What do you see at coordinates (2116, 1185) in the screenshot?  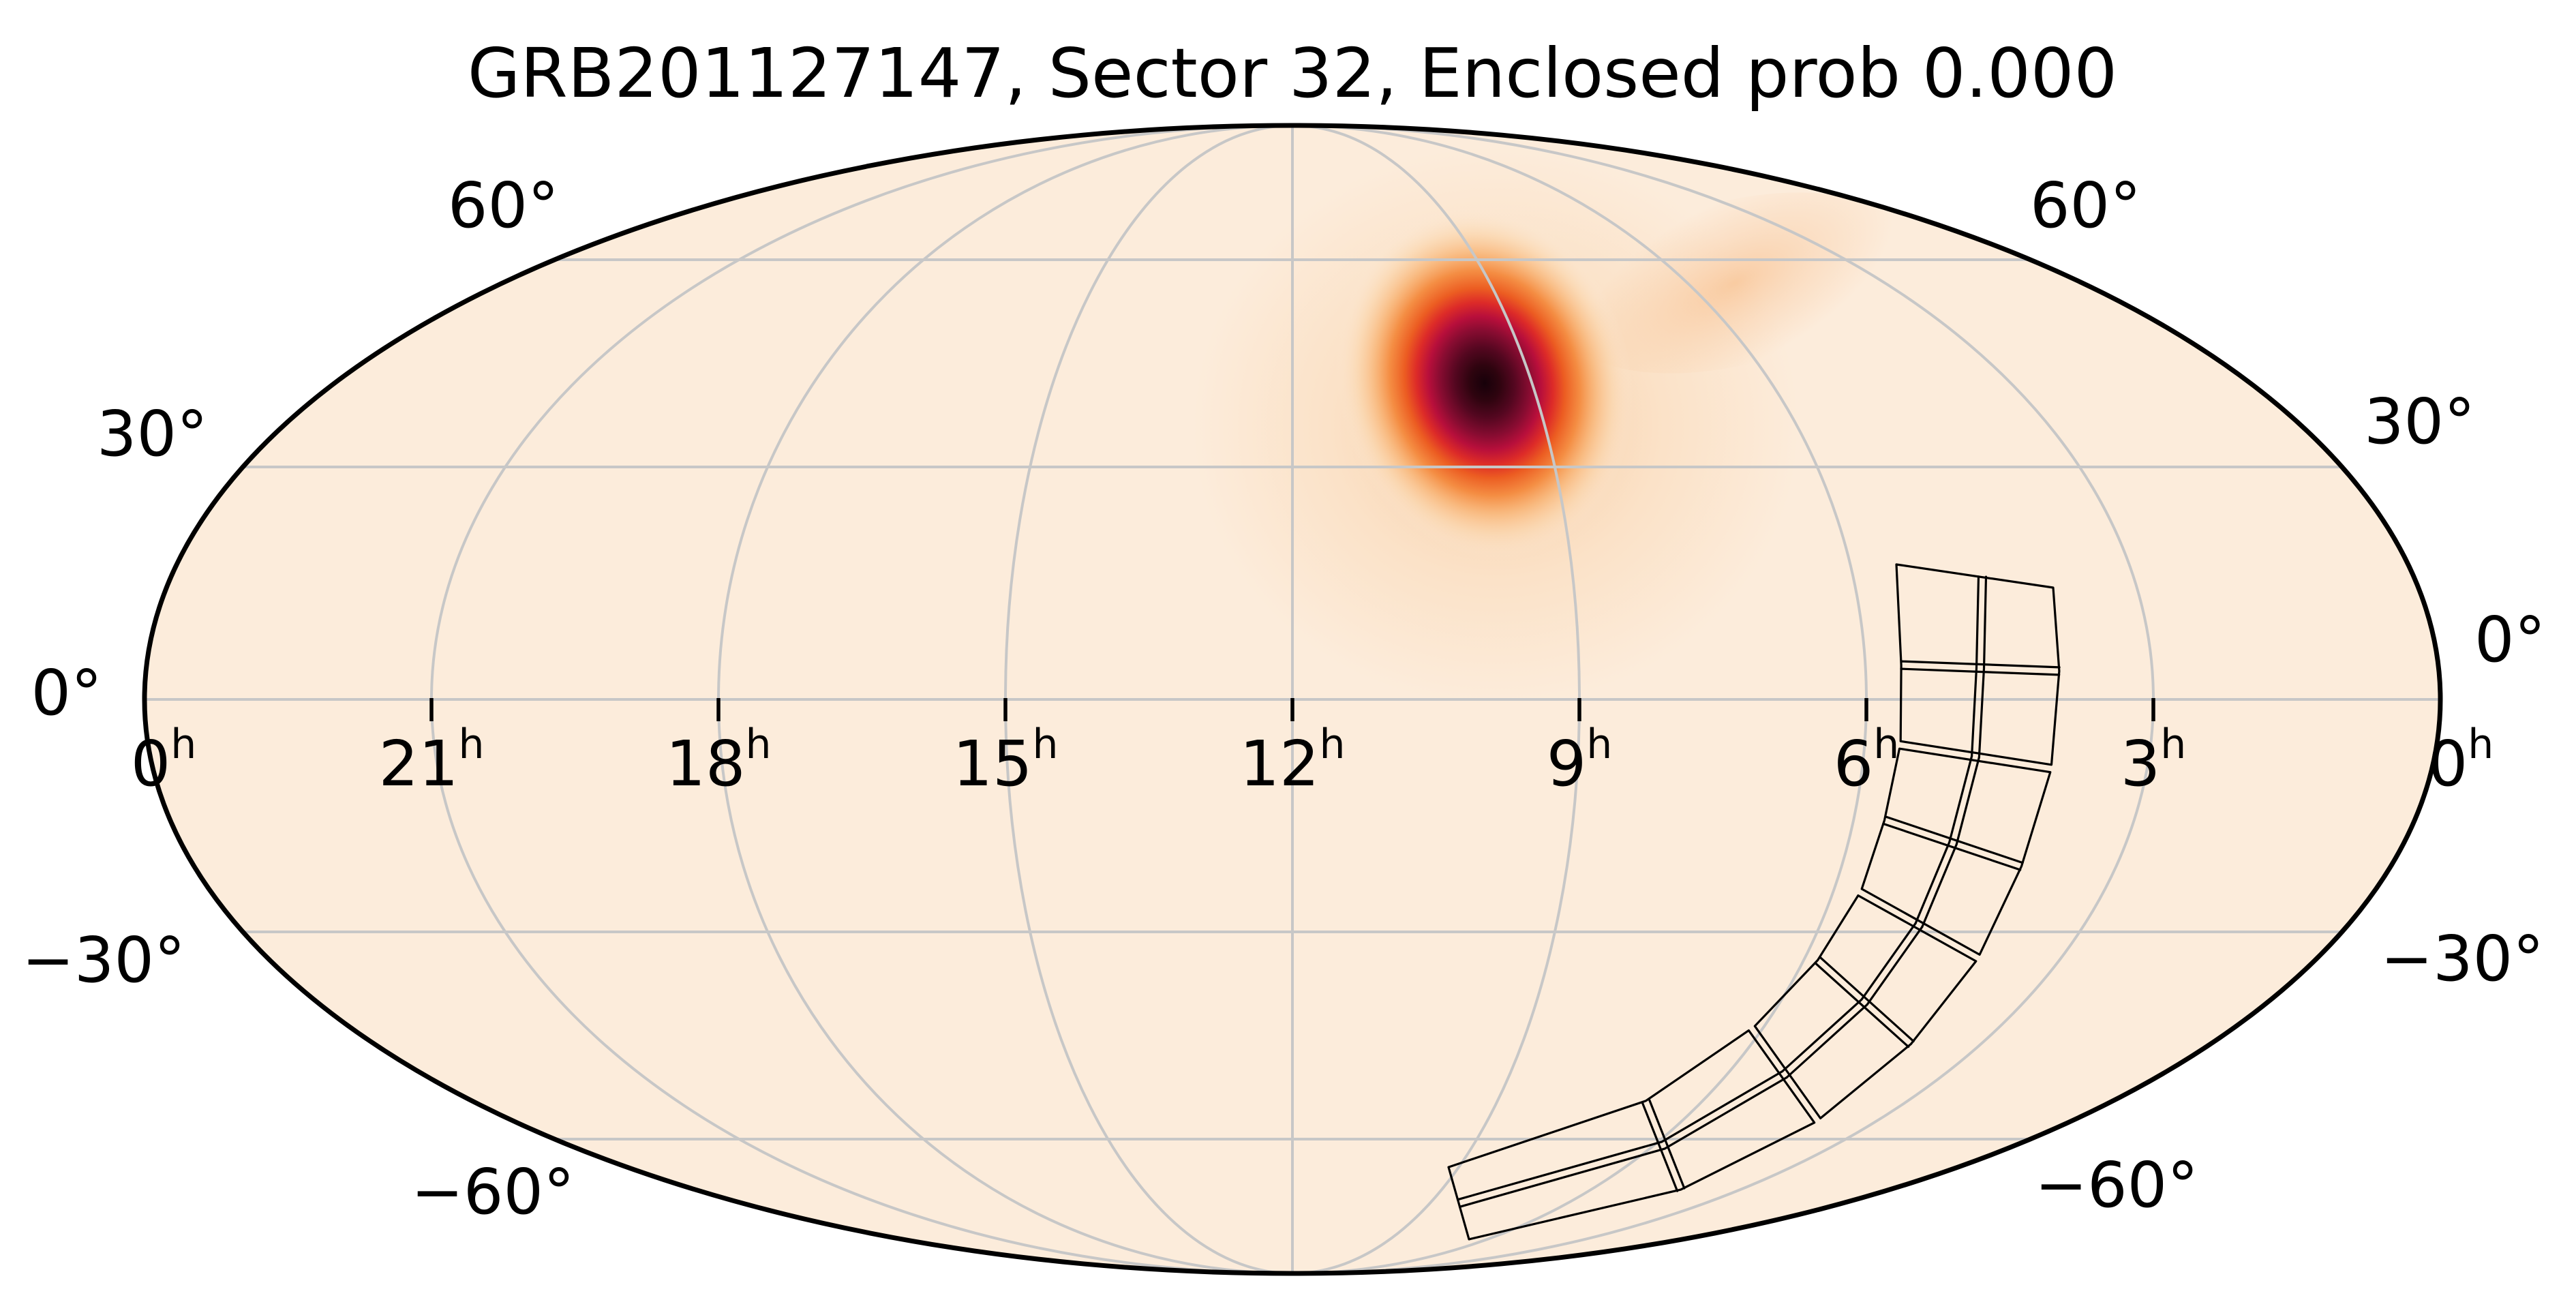 I see `dec-label-right: −60°` at bounding box center [2116, 1185].